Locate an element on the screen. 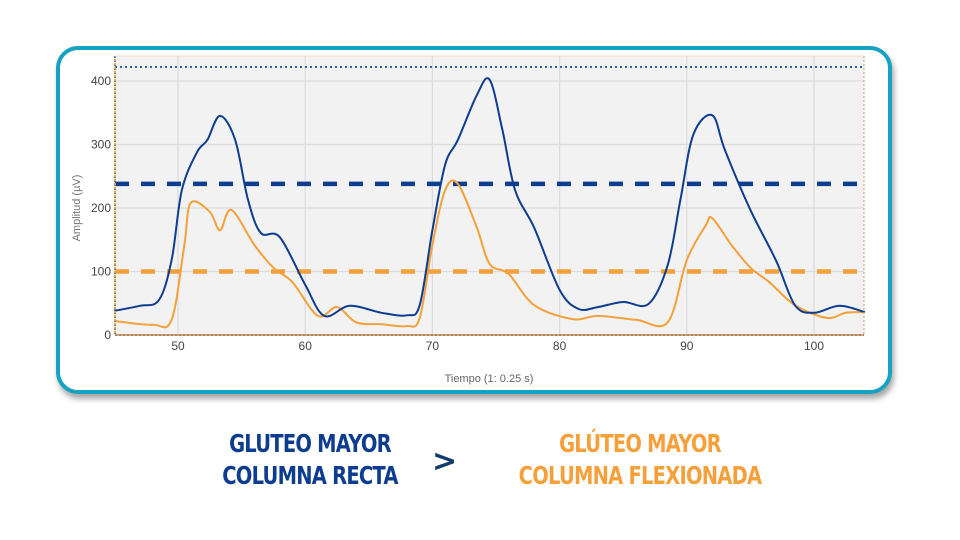 Image resolution: width=960 pixels, height=540 pixels. x-axis-label: Tiempo (1: 0.25 s) is located at coordinates (489, 379).